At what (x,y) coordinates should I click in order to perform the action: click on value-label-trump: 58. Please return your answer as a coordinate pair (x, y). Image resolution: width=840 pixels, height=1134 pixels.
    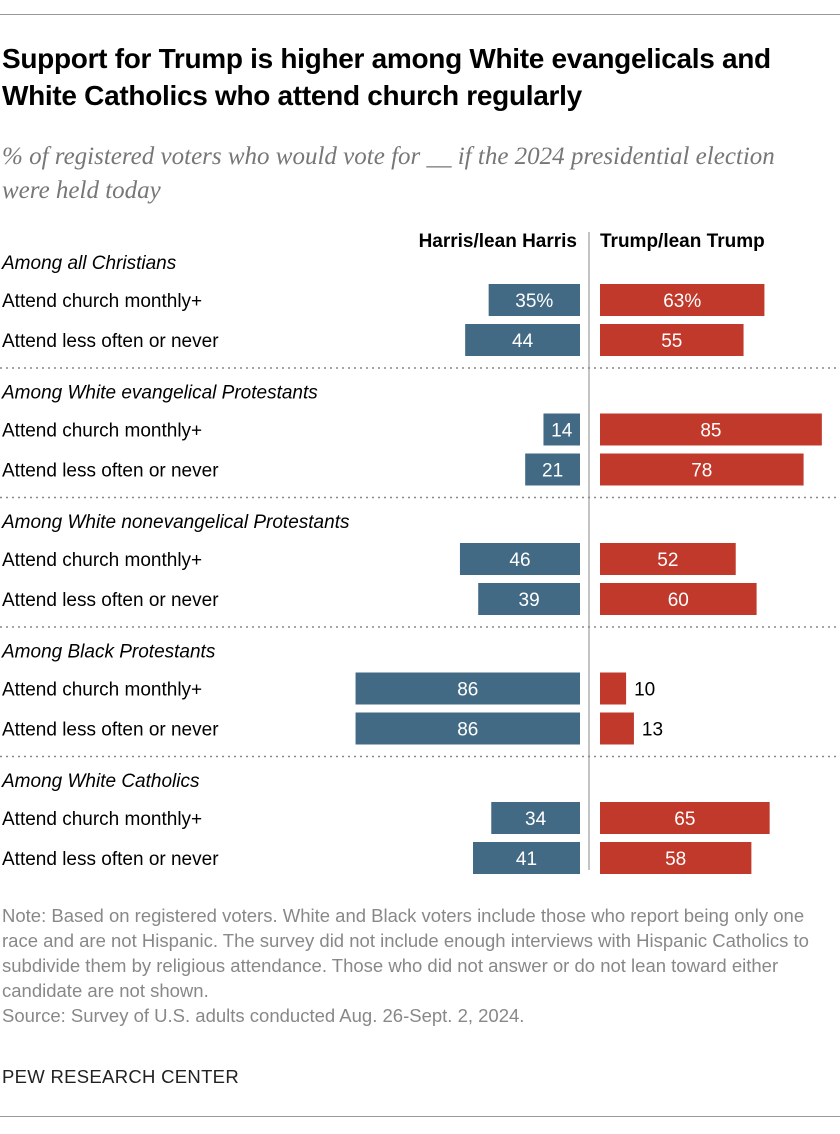
    Looking at the image, I should click on (675, 859).